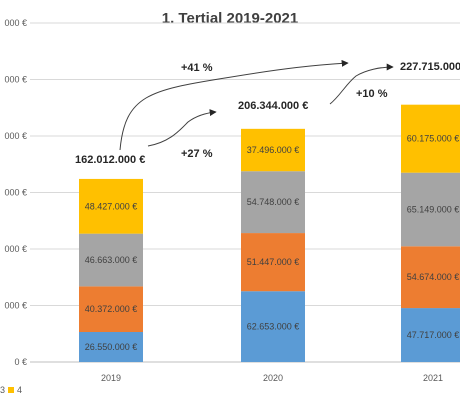  I want to click on total-label-2019: 162.012.000 €, so click(110, 160).